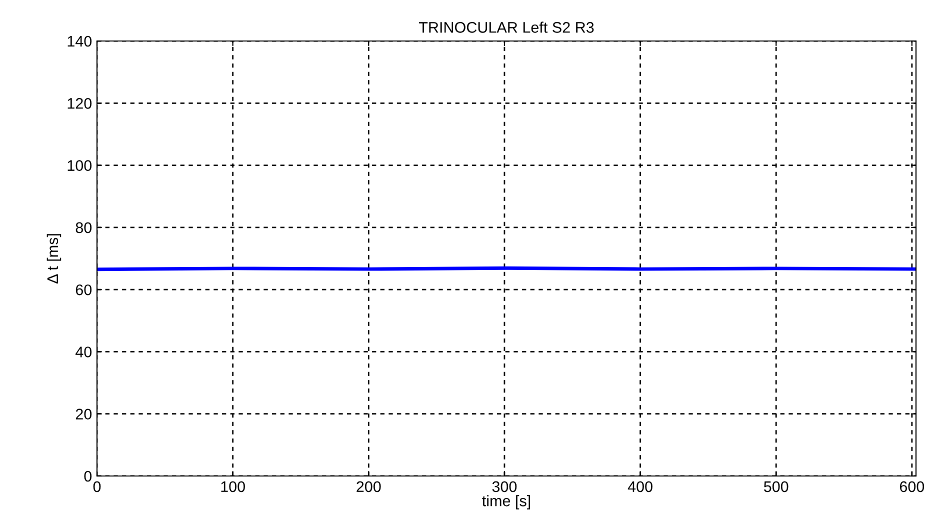 The width and height of the screenshot is (938, 515). I want to click on y-tick-label: 120, so click(80, 103).